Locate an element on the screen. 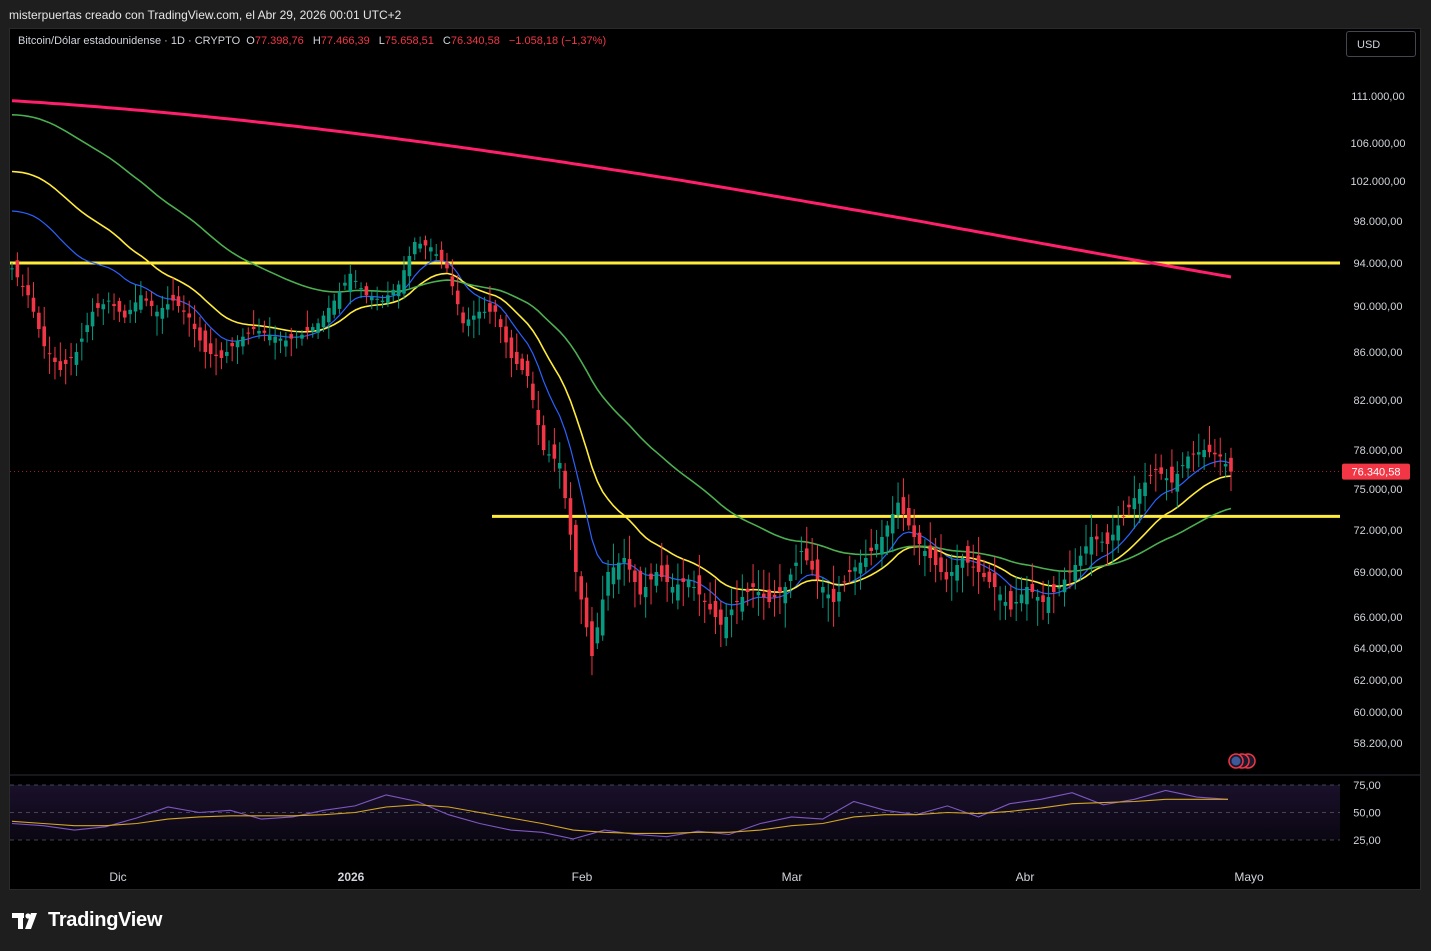 The height and width of the screenshot is (951, 1431). rsi-tick-label: 75,00 is located at coordinates (1367, 786).